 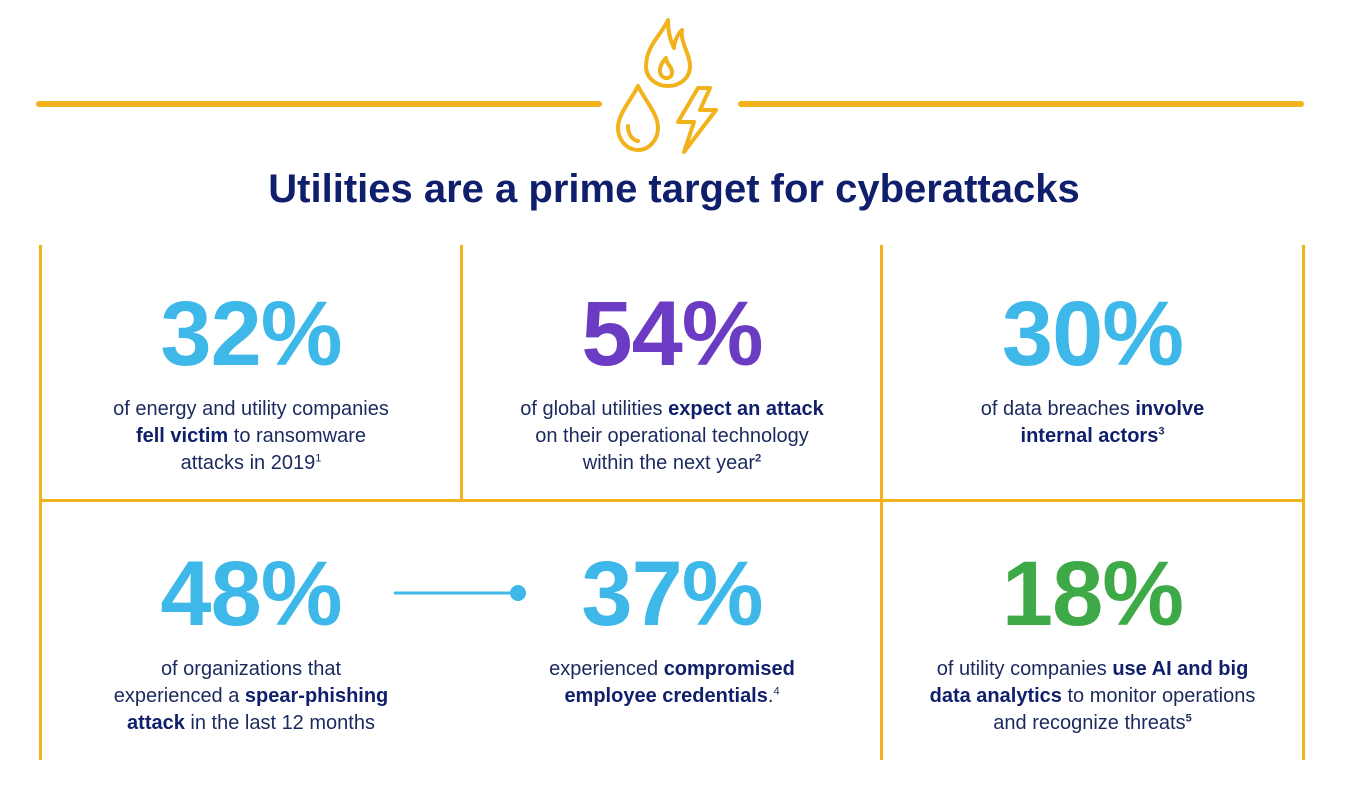 I want to click on footnote-marker: 1, so click(x=318, y=458).